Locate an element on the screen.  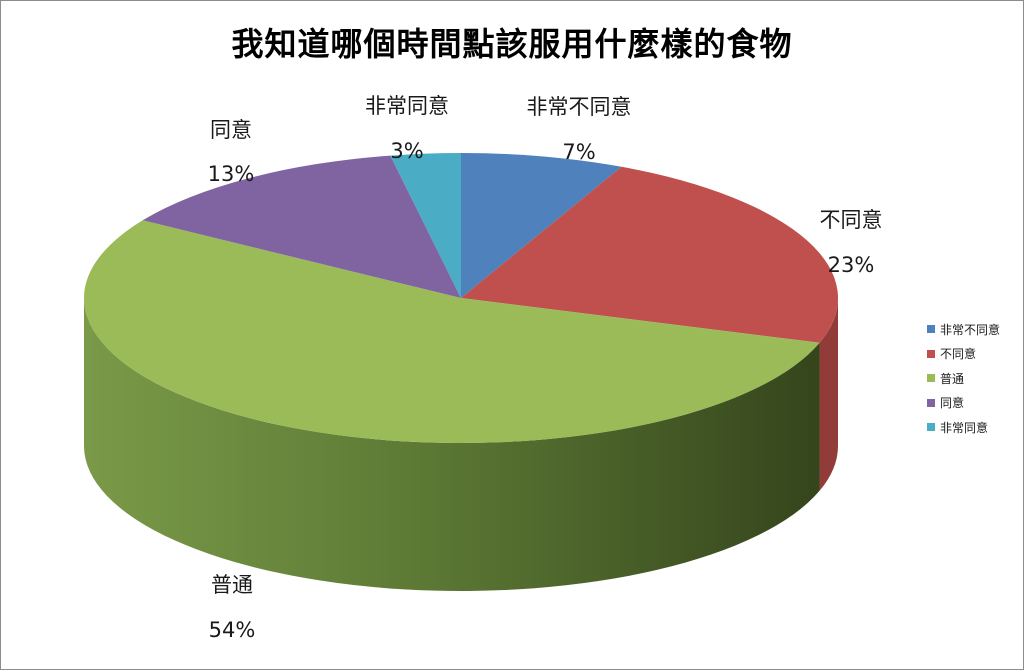
data-label-category-0: 非常不同意 is located at coordinates (579, 107).